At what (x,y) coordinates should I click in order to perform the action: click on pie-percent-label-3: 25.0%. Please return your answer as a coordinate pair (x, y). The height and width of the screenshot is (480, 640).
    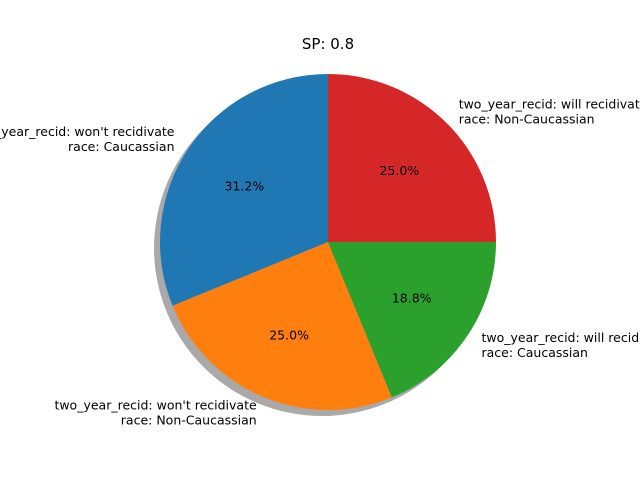
    Looking at the image, I should click on (399, 170).